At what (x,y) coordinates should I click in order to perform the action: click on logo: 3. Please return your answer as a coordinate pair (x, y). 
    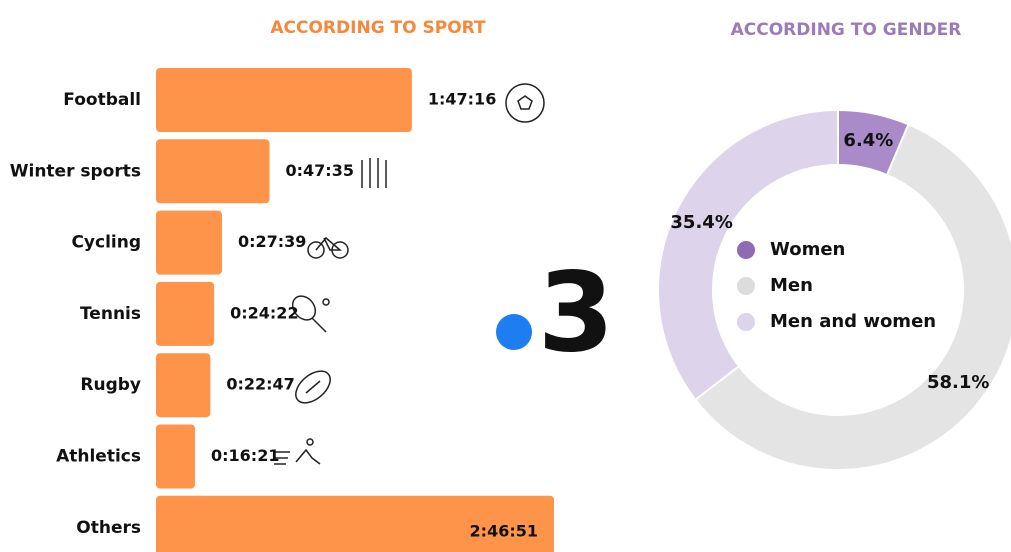
    Looking at the image, I should click on (576, 312).